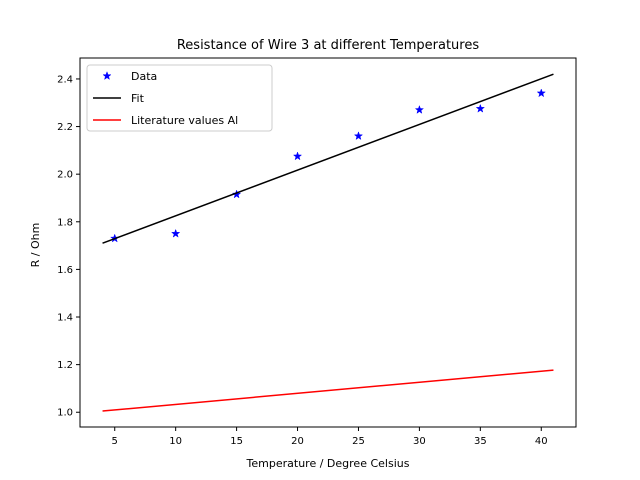 This screenshot has width=640, height=480. What do you see at coordinates (65, 127) in the screenshot?
I see `y-tick-label: 2.2` at bounding box center [65, 127].